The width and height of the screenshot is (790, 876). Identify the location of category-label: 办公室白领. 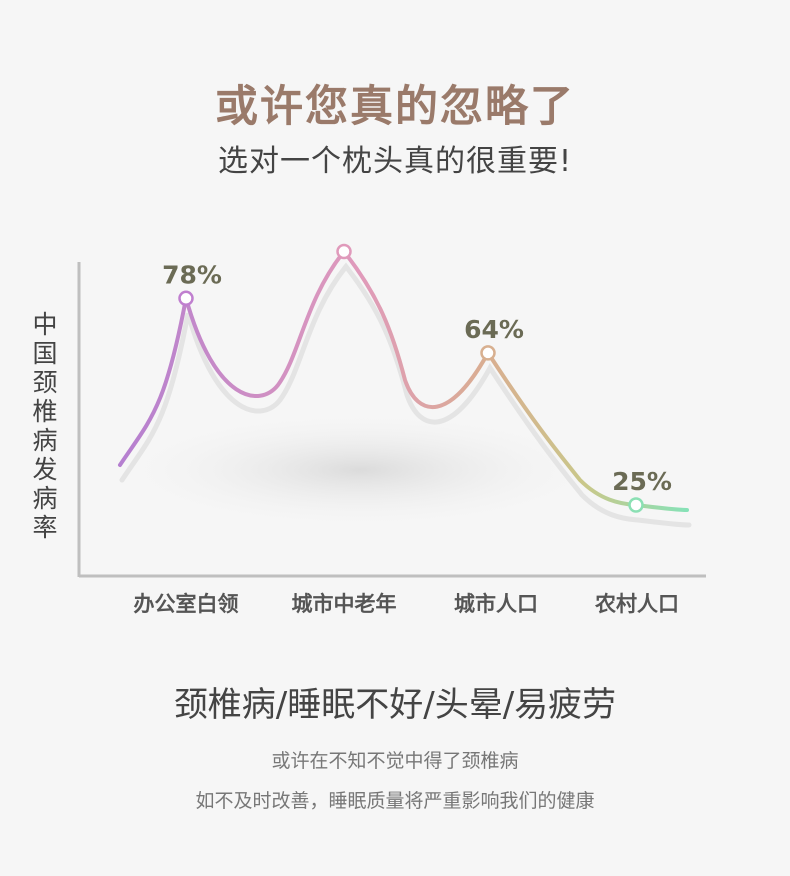
(186, 604).